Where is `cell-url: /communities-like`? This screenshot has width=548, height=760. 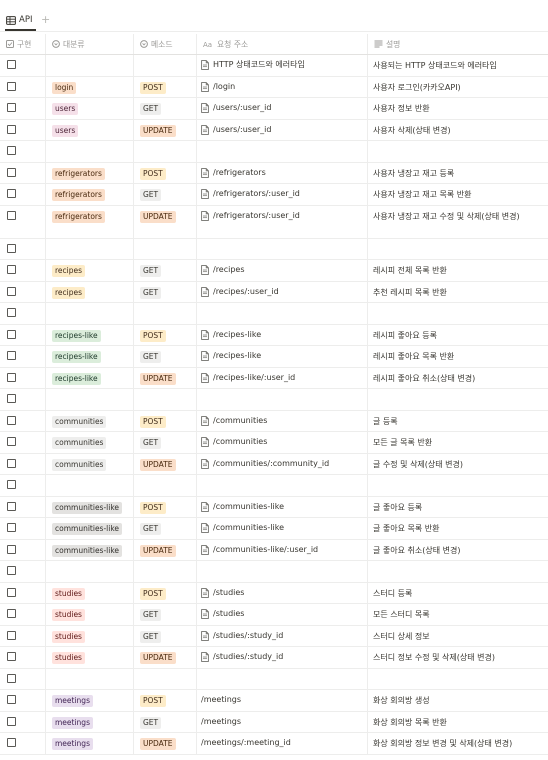 cell-url: /communities-like is located at coordinates (282, 506).